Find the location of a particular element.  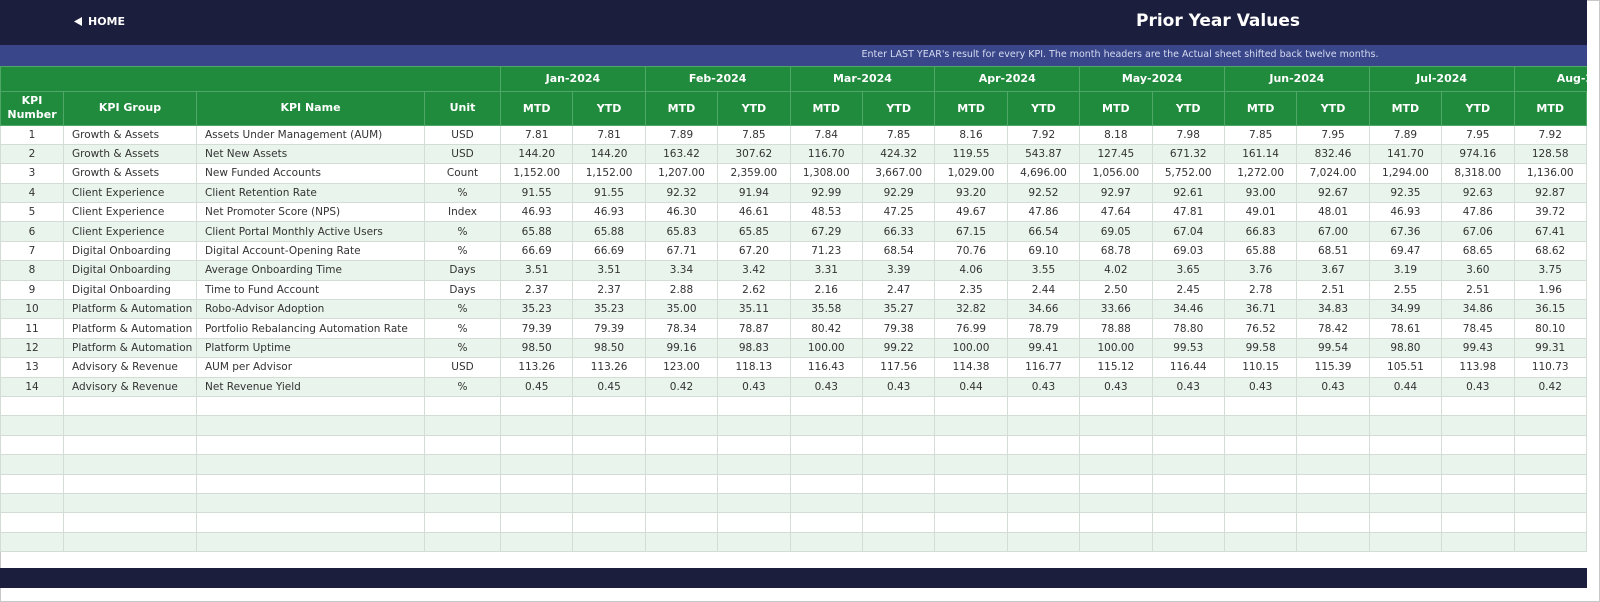

cell: Time to Fund Account is located at coordinates (310, 290).